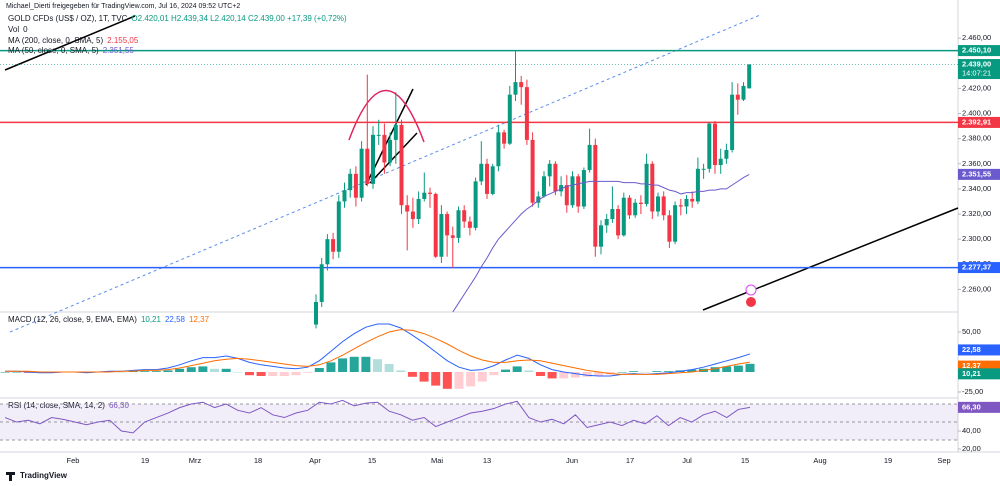  What do you see at coordinates (976, 173) in the screenshot?
I see `ma50-badge-label: 2.351,55` at bounding box center [976, 173].